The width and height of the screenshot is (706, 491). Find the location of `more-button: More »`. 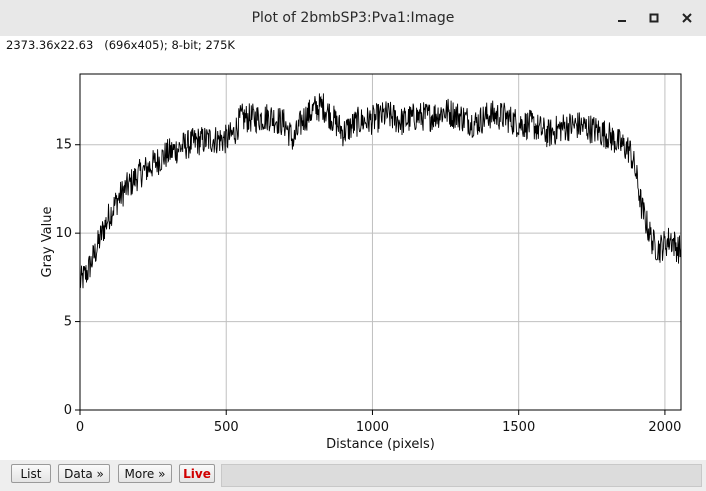

more-button: More » is located at coordinates (145, 473).